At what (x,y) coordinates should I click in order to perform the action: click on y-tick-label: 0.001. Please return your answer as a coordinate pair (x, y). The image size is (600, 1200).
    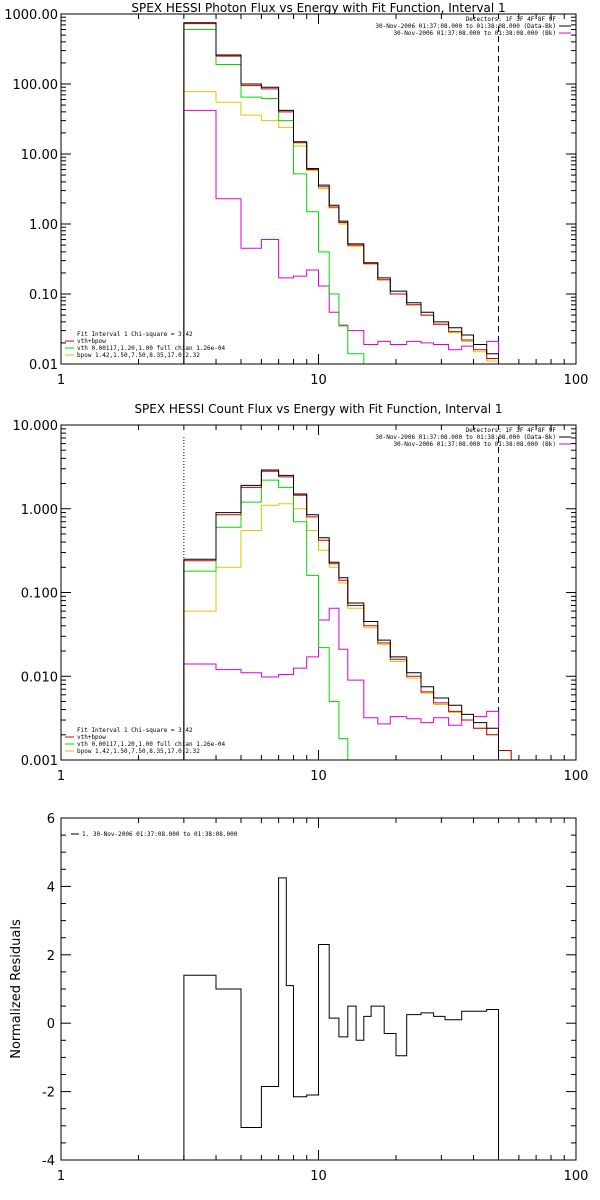
    Looking at the image, I should click on (39, 761).